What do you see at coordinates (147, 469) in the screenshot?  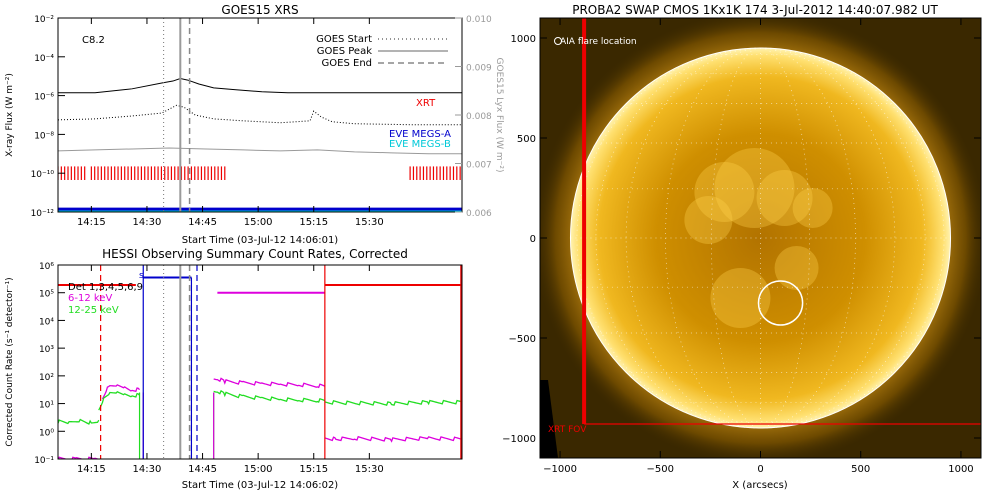 I see `hessi-x-tick-label: 14:30` at bounding box center [147, 469].